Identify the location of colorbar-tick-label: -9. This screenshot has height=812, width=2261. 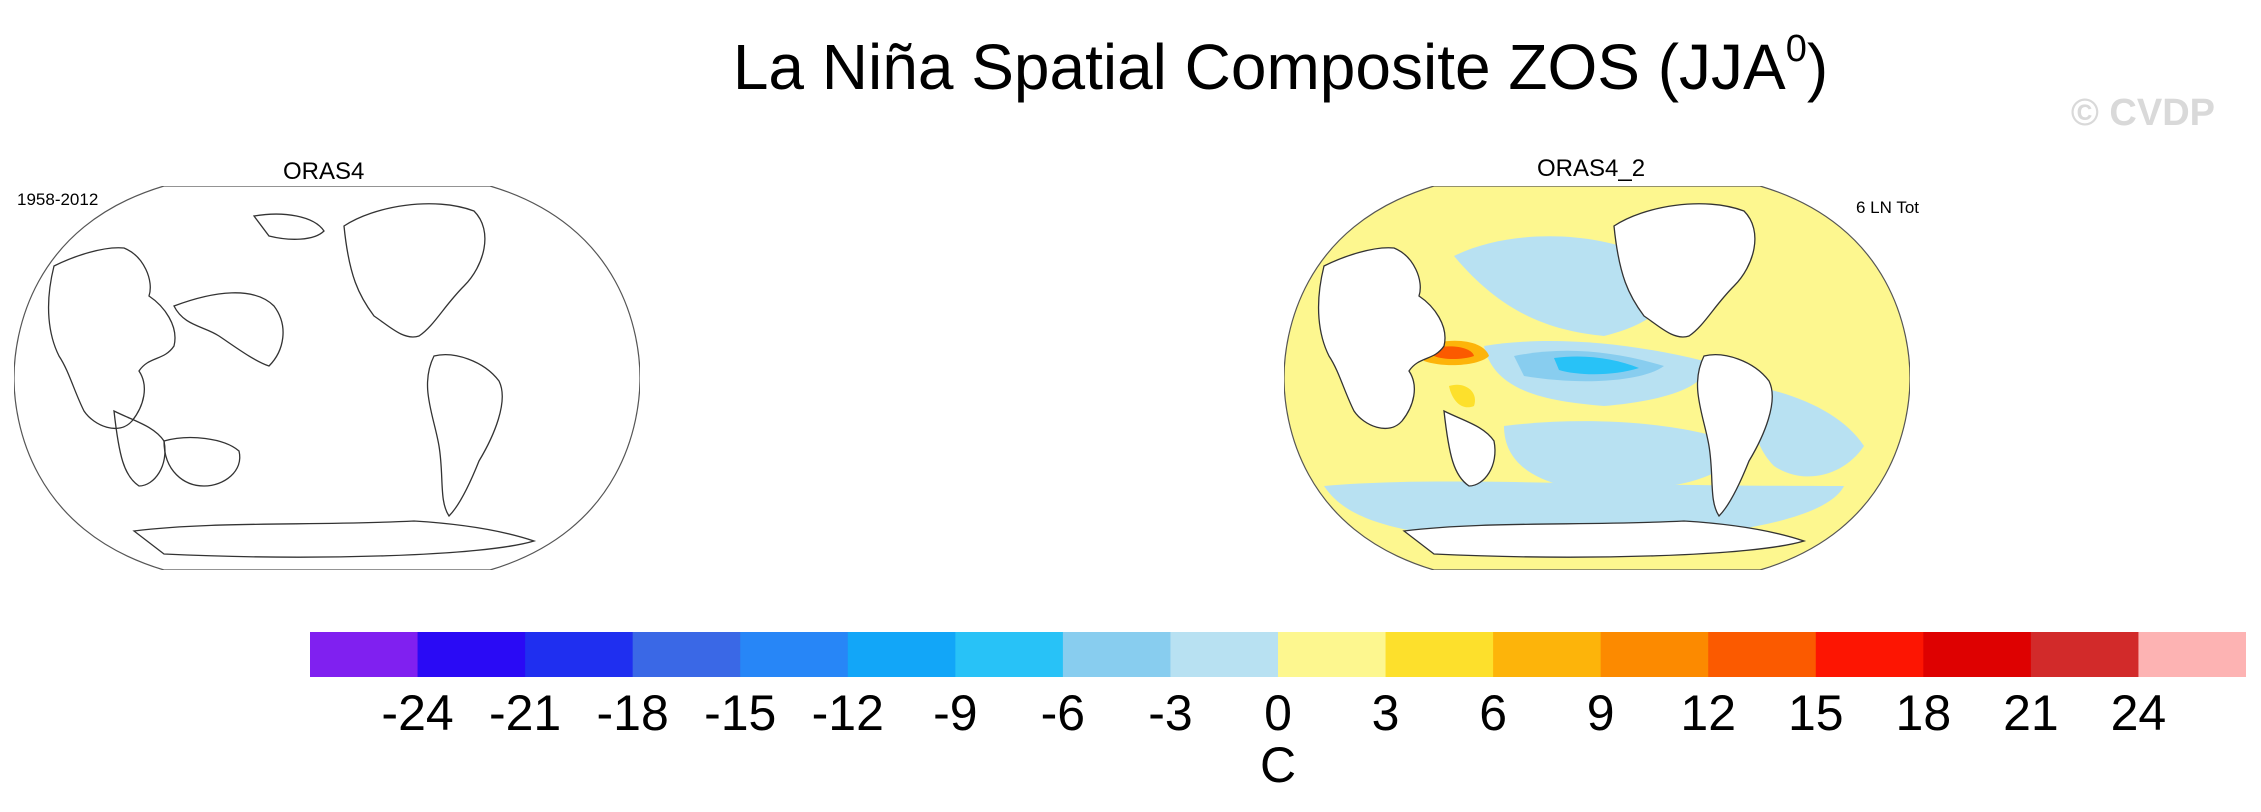
(955, 713).